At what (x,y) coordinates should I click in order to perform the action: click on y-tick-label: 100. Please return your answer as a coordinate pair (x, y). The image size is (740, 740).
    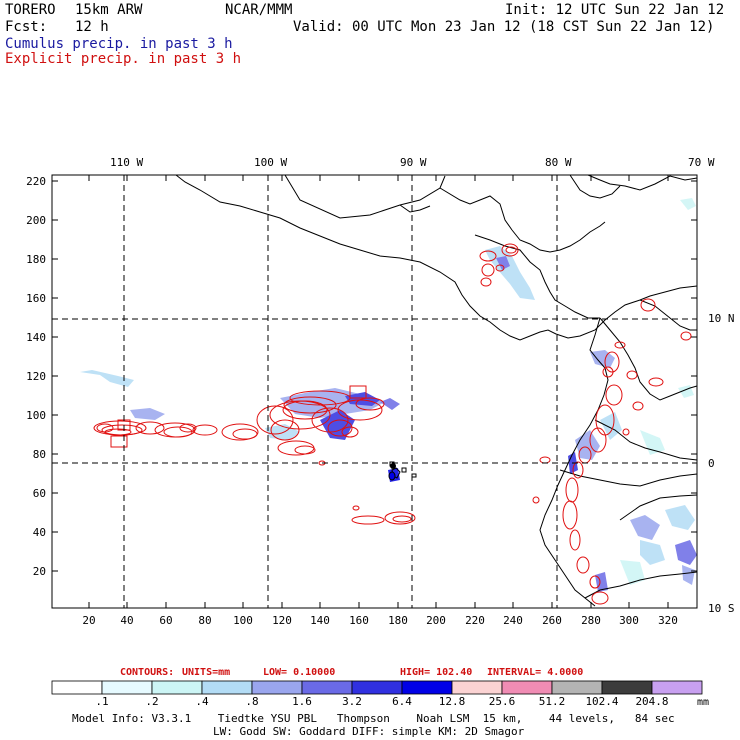
    Looking at the image, I should click on (36, 415).